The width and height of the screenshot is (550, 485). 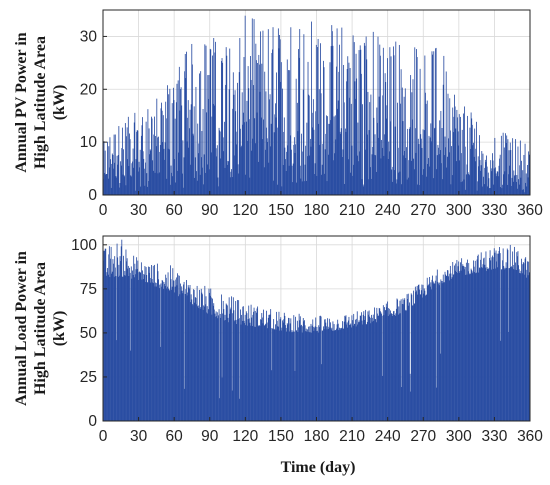 What do you see at coordinates (494, 210) in the screenshot?
I see `x-tick-label: 330` at bounding box center [494, 210].